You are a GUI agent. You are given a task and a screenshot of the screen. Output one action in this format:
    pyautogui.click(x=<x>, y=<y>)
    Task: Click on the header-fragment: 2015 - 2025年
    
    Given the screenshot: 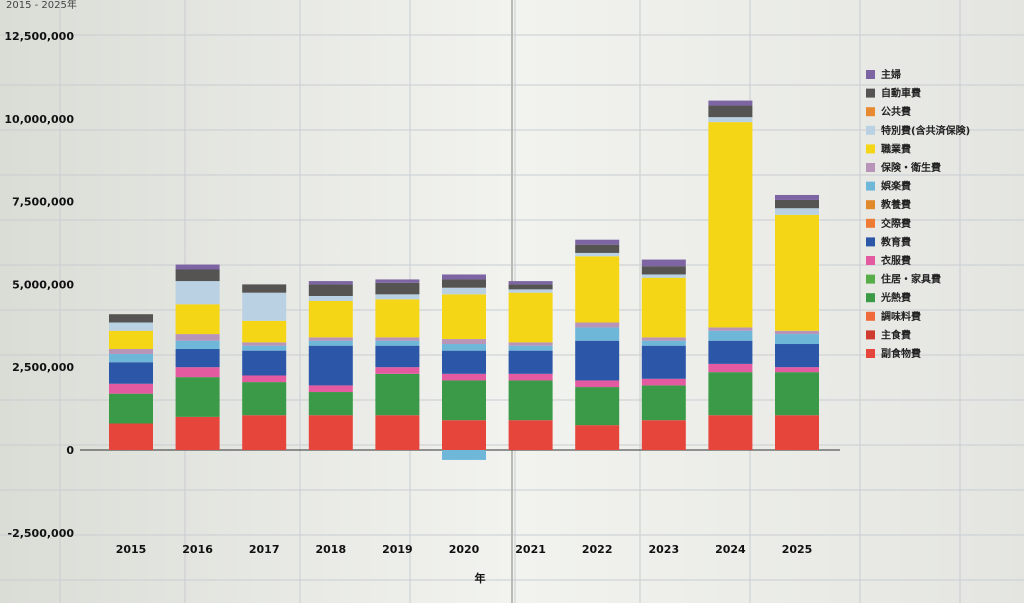 What is the action you would take?
    pyautogui.click(x=41, y=5)
    